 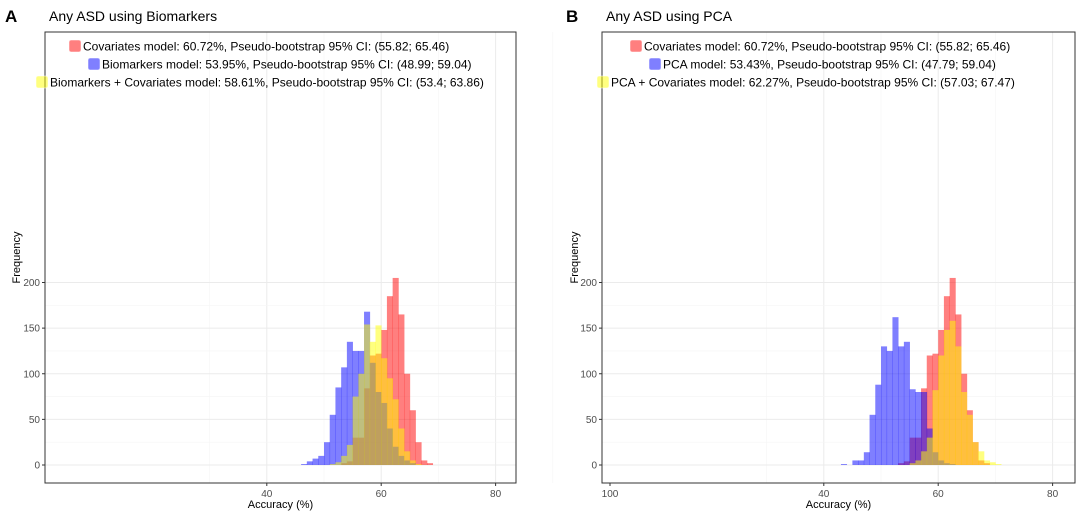 I want to click on chart-title: Any ASD using Biomarkers, so click(x=133, y=16).